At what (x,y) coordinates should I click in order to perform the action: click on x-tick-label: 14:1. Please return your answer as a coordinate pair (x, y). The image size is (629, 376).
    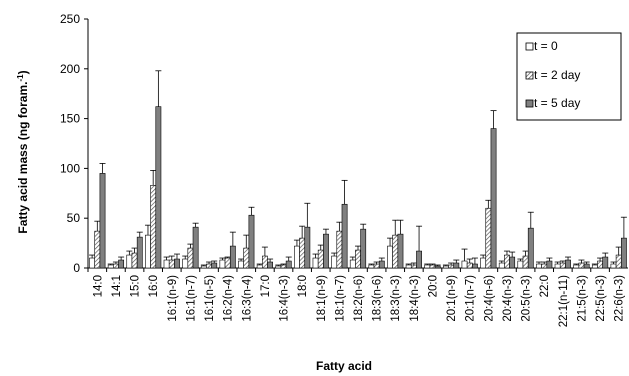
    Looking at the image, I should click on (117, 286).